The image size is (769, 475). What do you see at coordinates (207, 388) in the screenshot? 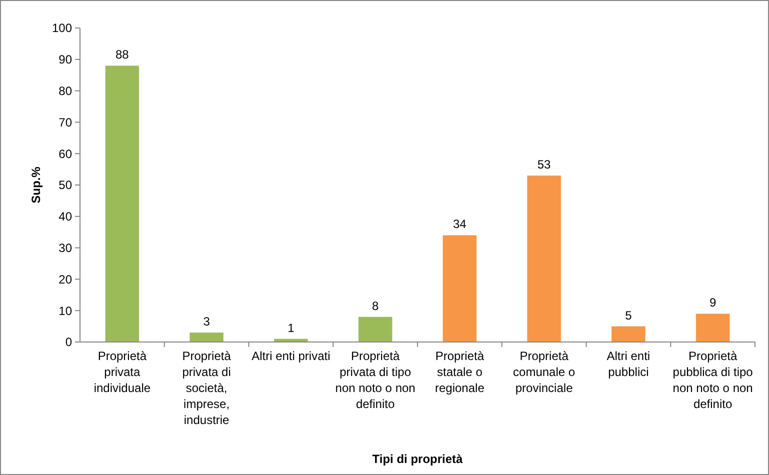
I see `x-tick-label: Proprietà privata di società, imprese, industrie` at bounding box center [207, 388].